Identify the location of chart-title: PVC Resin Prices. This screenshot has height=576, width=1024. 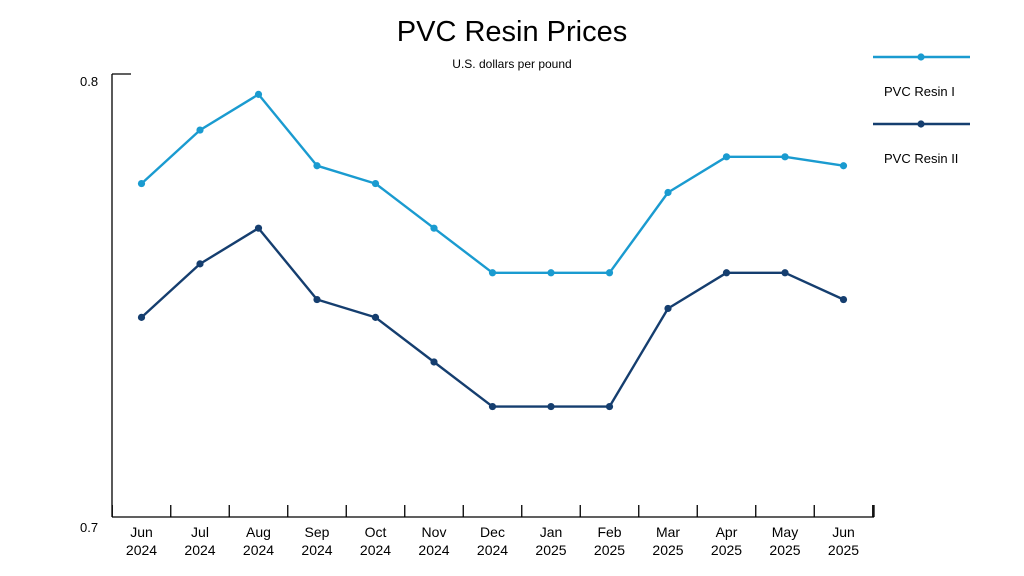
(512, 32).